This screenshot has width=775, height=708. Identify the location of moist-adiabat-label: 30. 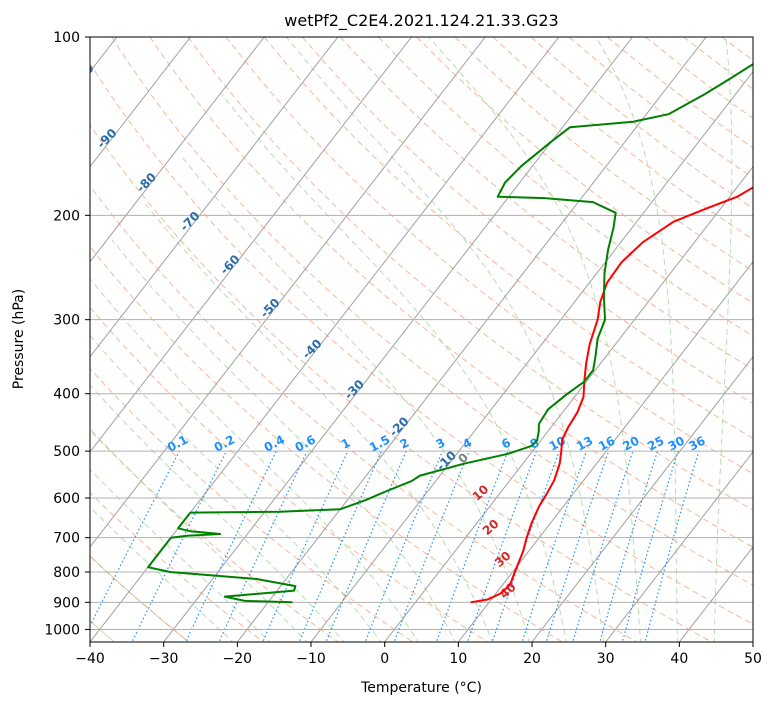
(503, 559).